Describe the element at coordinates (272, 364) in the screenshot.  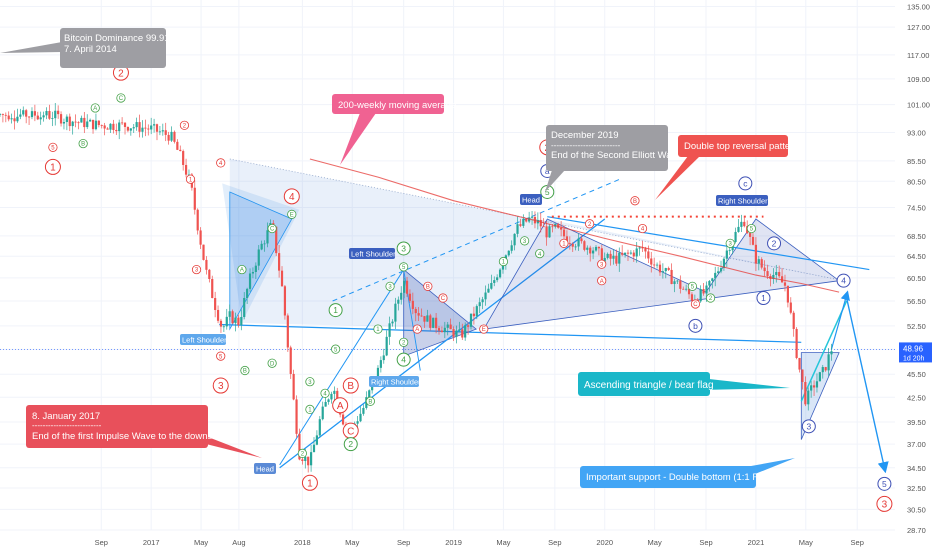
I see `wave-label-text: D` at that location.